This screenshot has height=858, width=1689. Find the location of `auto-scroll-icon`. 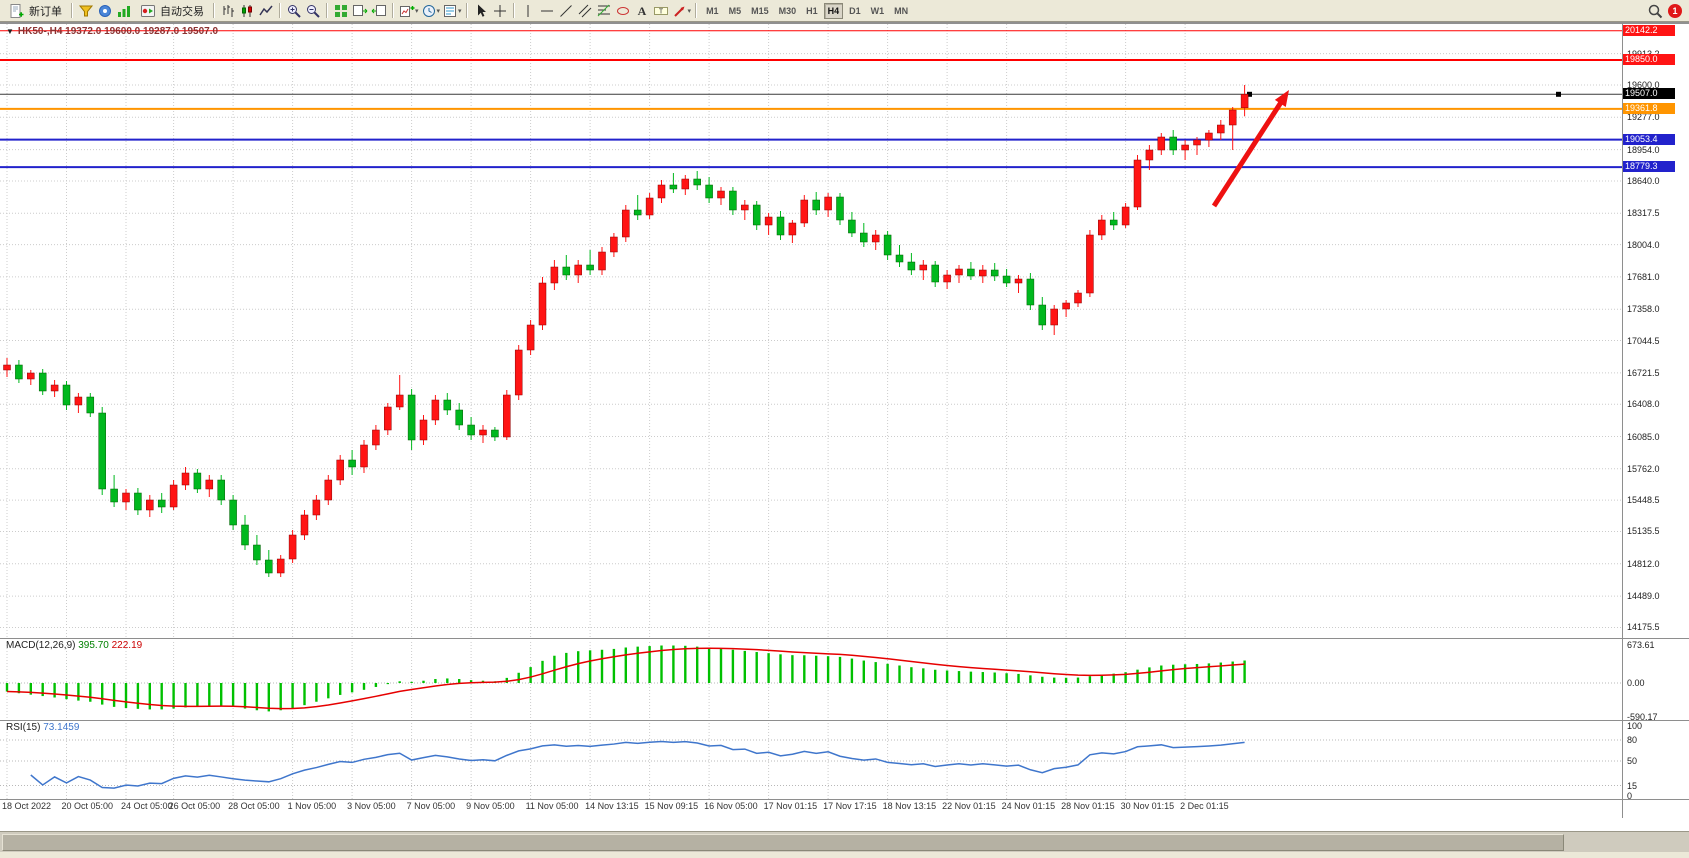

auto-scroll-icon is located at coordinates (360, 10).